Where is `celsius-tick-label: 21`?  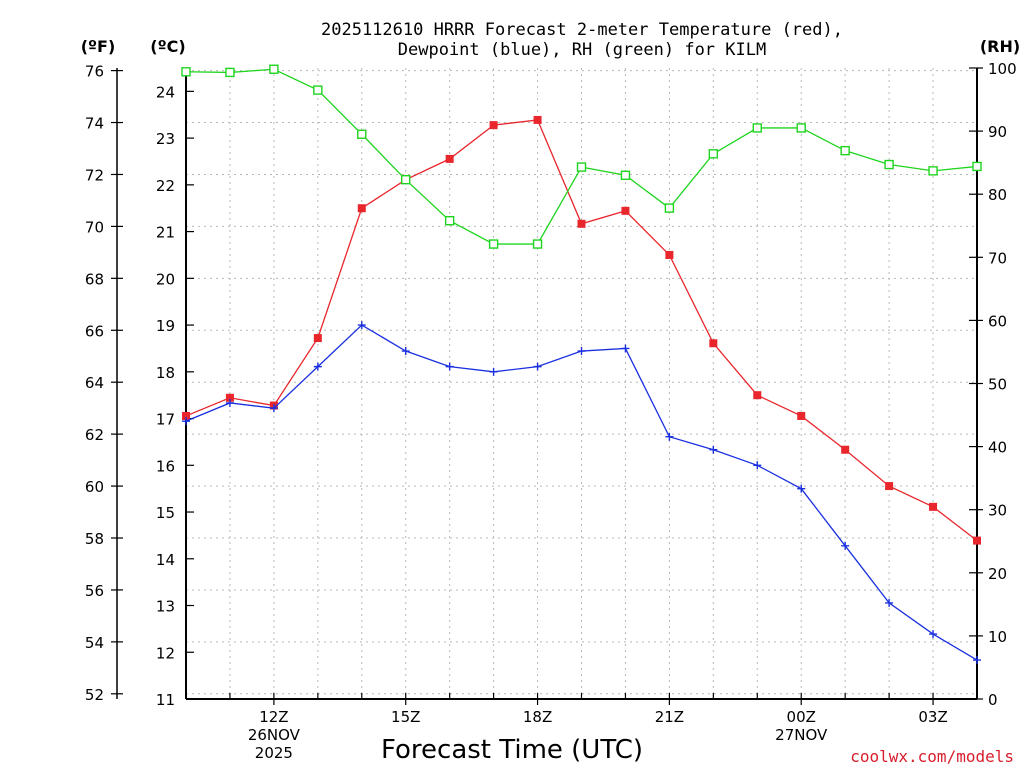
celsius-tick-label: 21 is located at coordinates (165, 233).